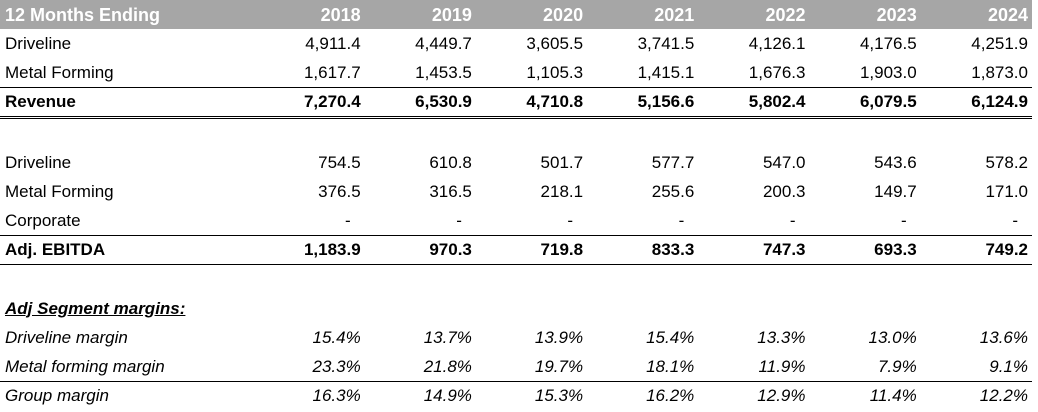 This screenshot has width=1038, height=412. What do you see at coordinates (673, 162) in the screenshot?
I see `value-cell: 577.7` at bounding box center [673, 162].